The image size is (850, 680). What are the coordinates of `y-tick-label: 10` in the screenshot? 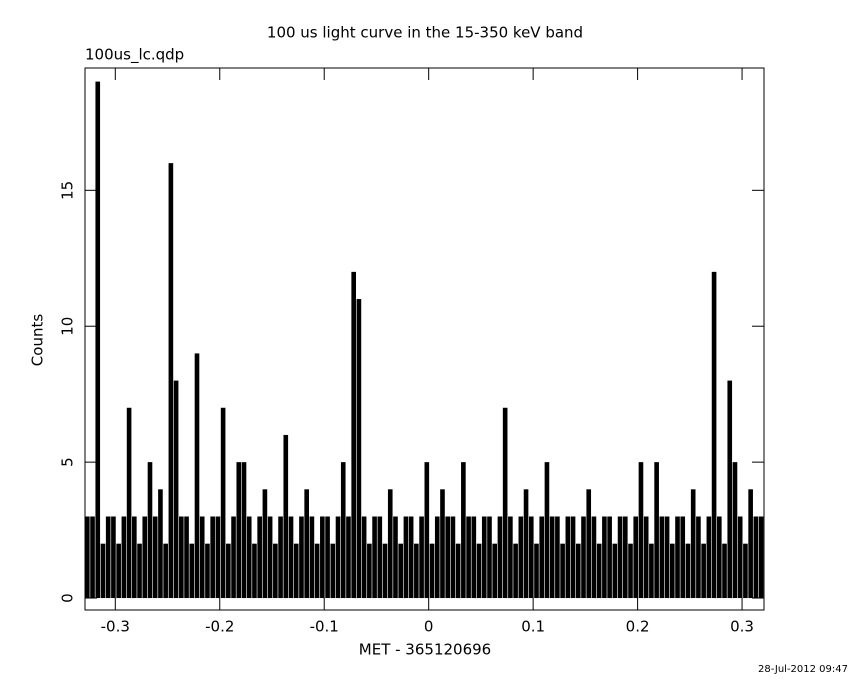 It's located at (68, 326).